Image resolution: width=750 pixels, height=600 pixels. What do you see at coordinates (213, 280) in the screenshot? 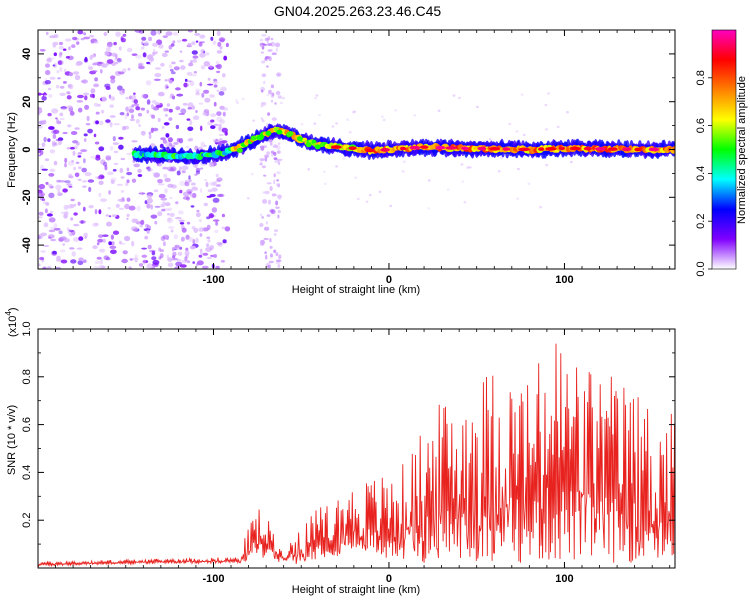
I see `x-tick-label: -100` at bounding box center [213, 280].